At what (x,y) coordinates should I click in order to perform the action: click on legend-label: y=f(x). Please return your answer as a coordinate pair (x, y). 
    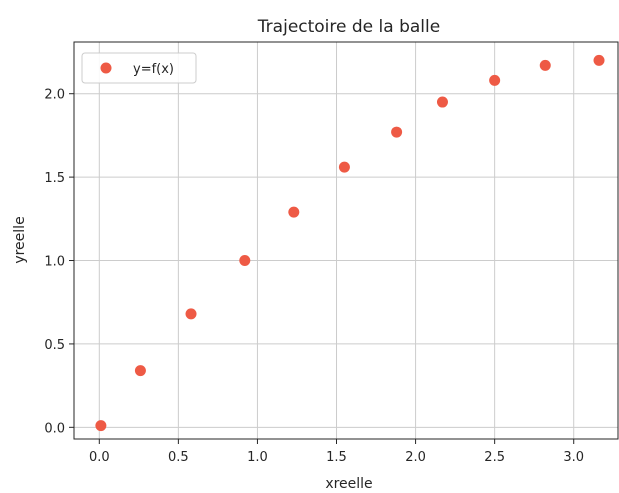
    Looking at the image, I should click on (153, 69).